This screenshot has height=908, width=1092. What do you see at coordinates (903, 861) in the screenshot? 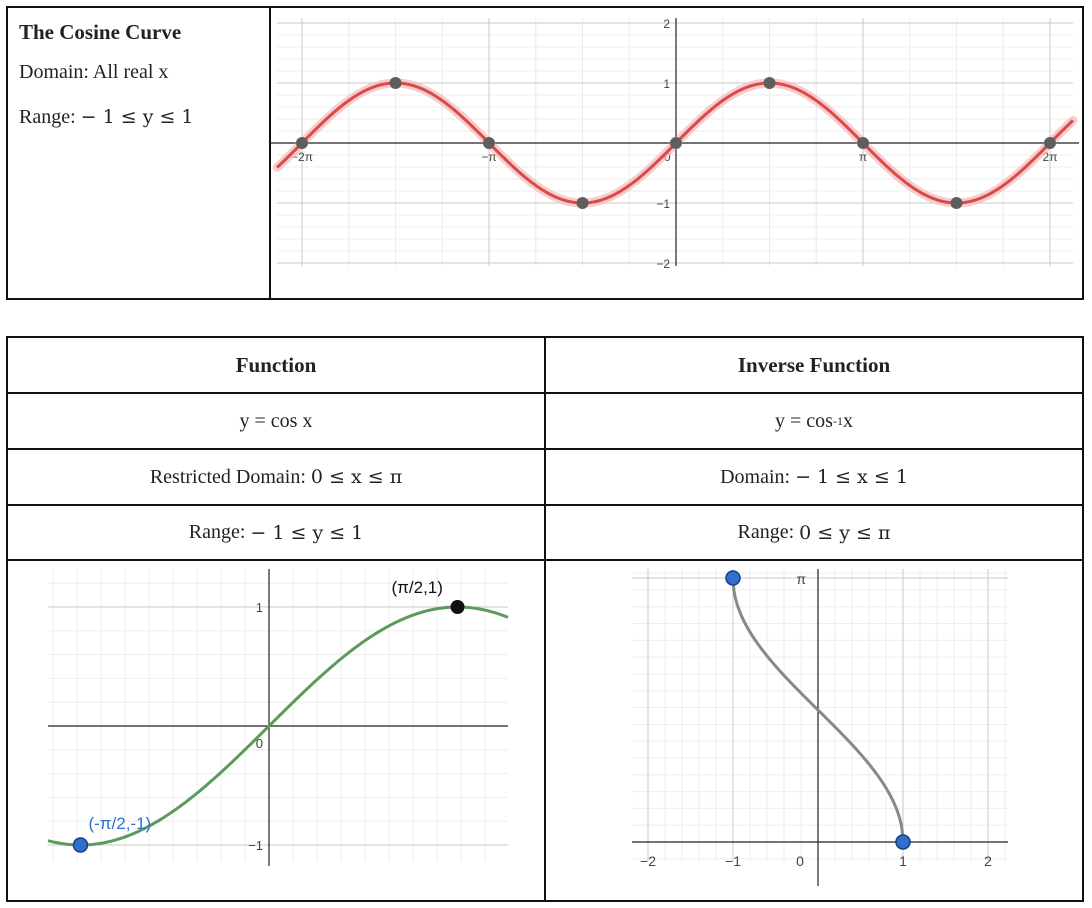
I see `x-tick-label: 1` at bounding box center [903, 861].